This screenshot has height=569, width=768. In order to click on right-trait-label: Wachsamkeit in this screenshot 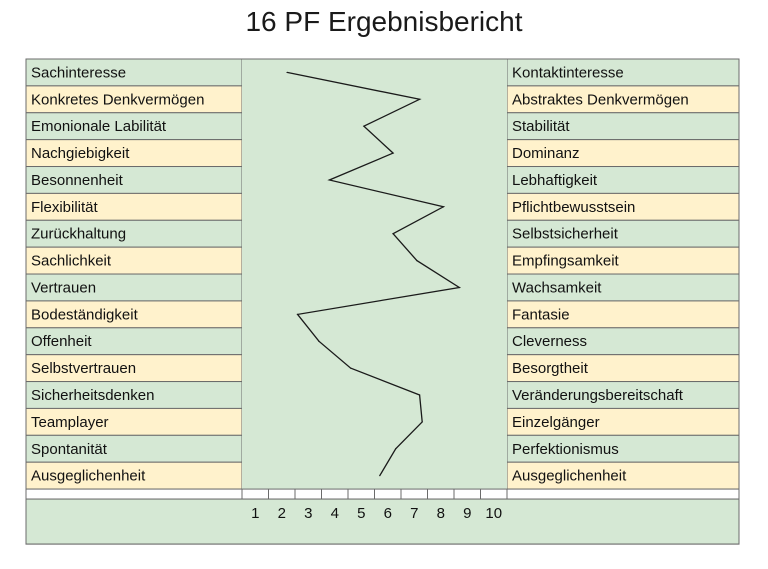, I will do `click(557, 287)`.